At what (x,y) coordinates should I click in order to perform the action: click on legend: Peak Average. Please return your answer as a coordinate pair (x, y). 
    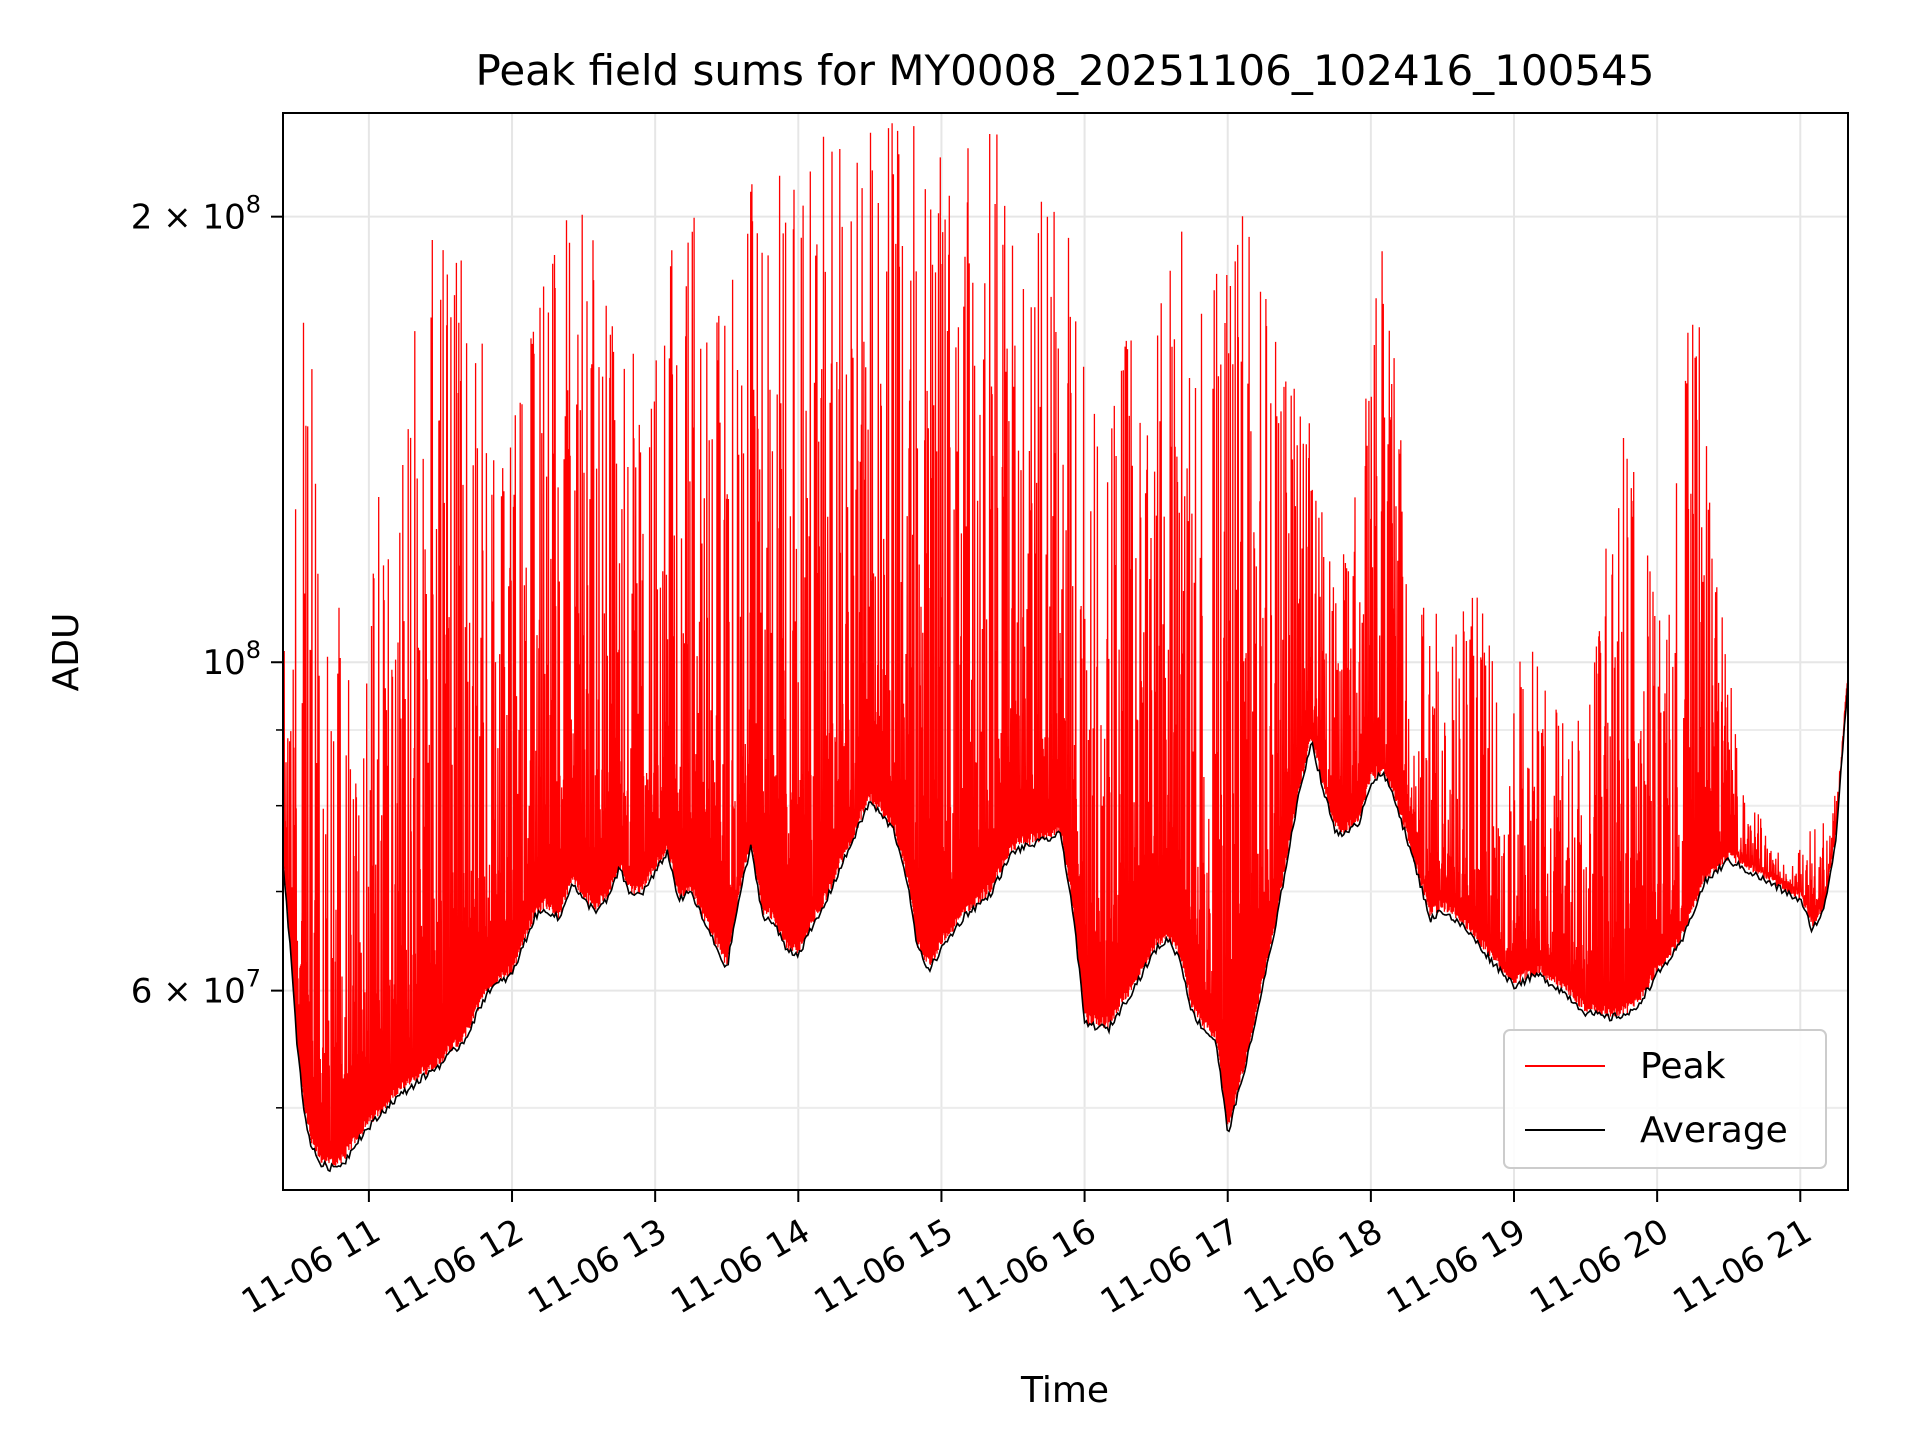
    Looking at the image, I should click on (1665, 1099).